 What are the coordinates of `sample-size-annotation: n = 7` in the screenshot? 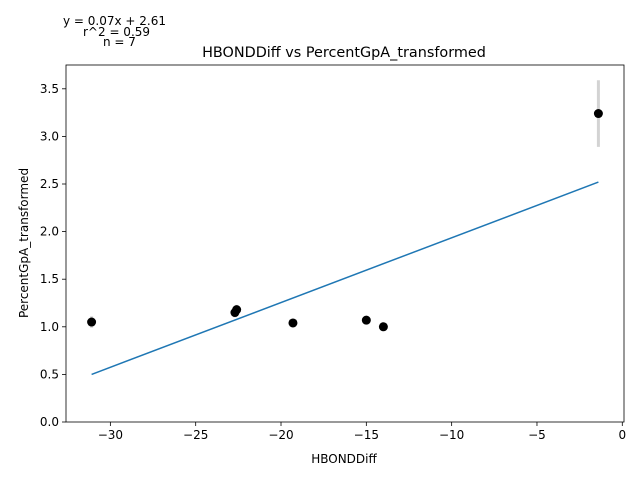 It's located at (119, 42).